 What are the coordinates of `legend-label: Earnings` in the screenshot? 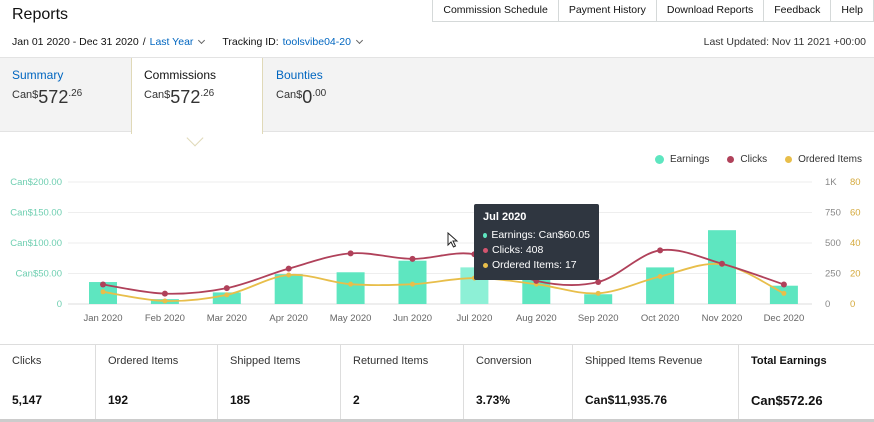 It's located at (689, 159).